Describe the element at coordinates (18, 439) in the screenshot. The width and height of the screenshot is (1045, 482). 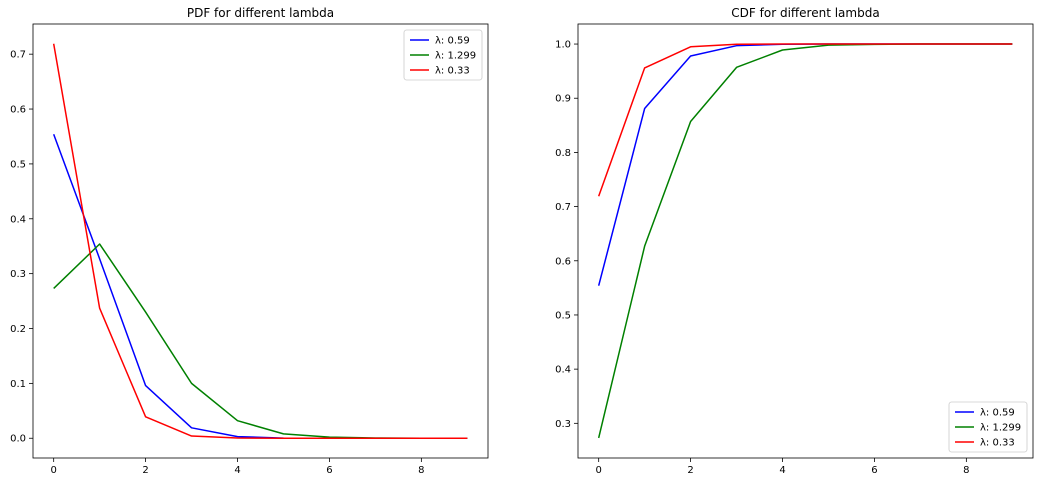
I see `y-tick-label: 0.0` at that location.